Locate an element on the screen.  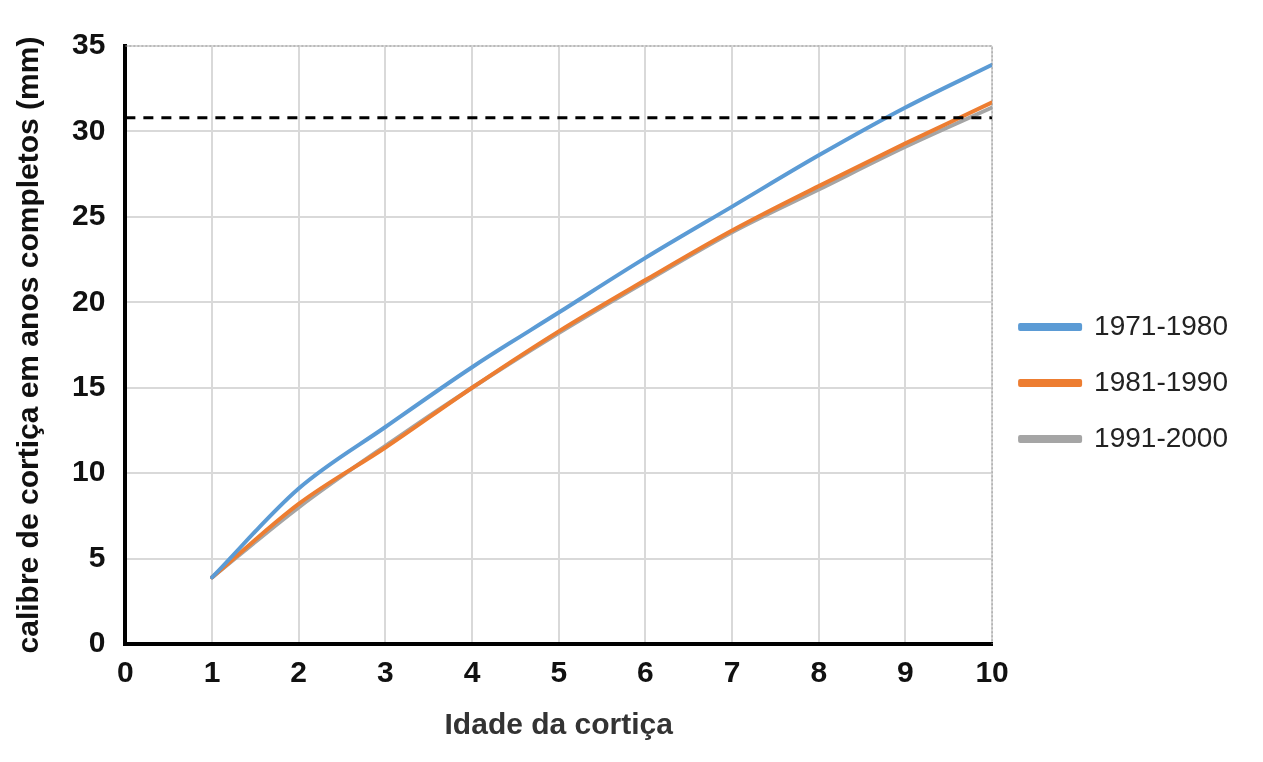
x-tick-label: 3 is located at coordinates (385, 672).